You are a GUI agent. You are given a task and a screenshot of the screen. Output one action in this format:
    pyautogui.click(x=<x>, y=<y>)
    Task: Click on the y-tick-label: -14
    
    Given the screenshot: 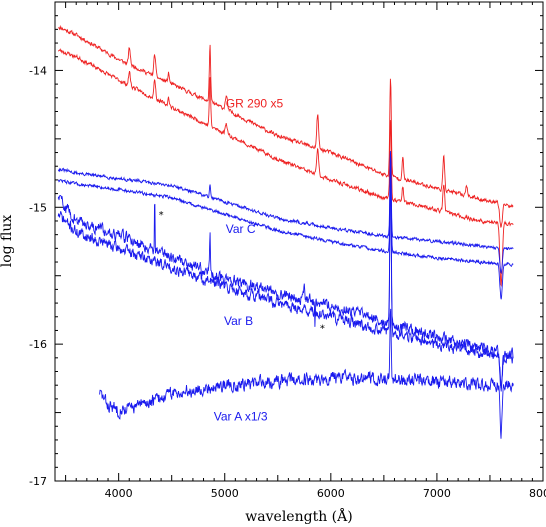 What is the action you would take?
    pyautogui.click(x=38, y=70)
    